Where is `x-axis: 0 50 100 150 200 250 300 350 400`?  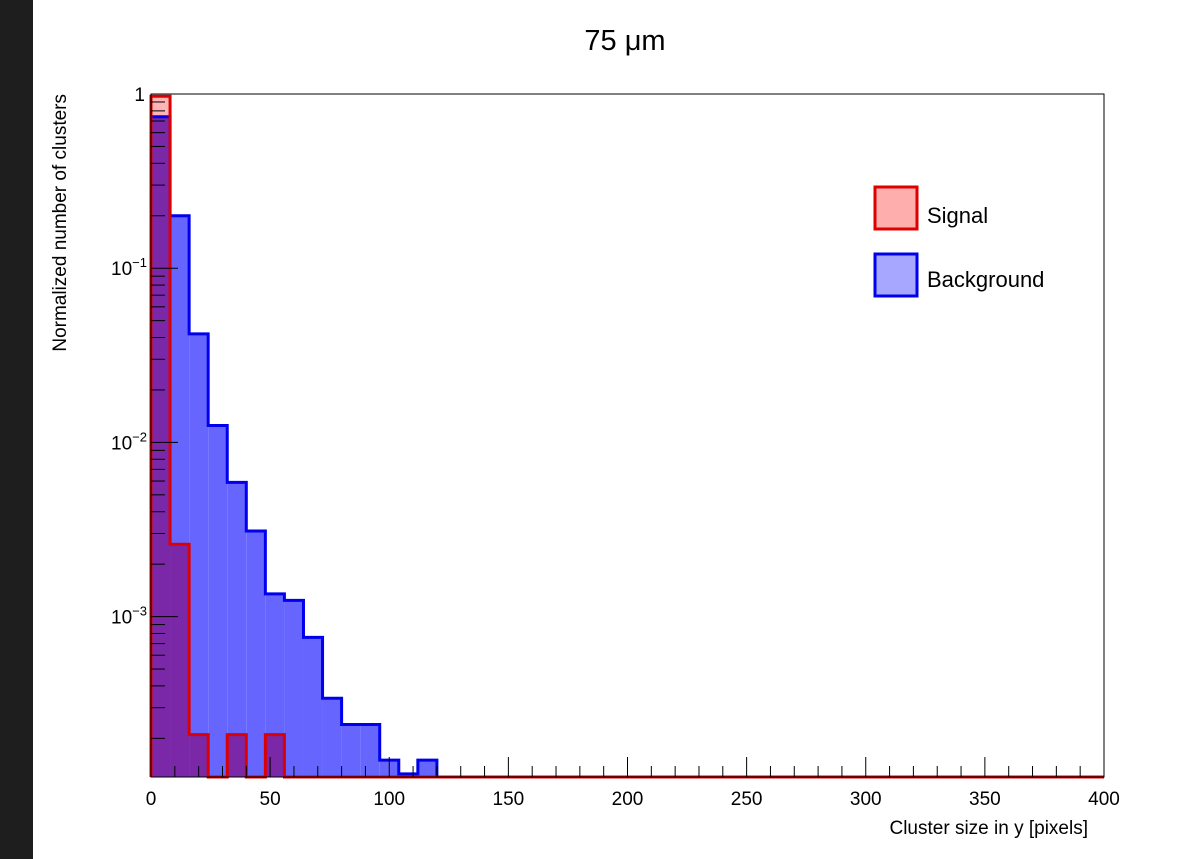 x-axis: 0 50 100 150 200 250 300 350 400 is located at coordinates (633, 783).